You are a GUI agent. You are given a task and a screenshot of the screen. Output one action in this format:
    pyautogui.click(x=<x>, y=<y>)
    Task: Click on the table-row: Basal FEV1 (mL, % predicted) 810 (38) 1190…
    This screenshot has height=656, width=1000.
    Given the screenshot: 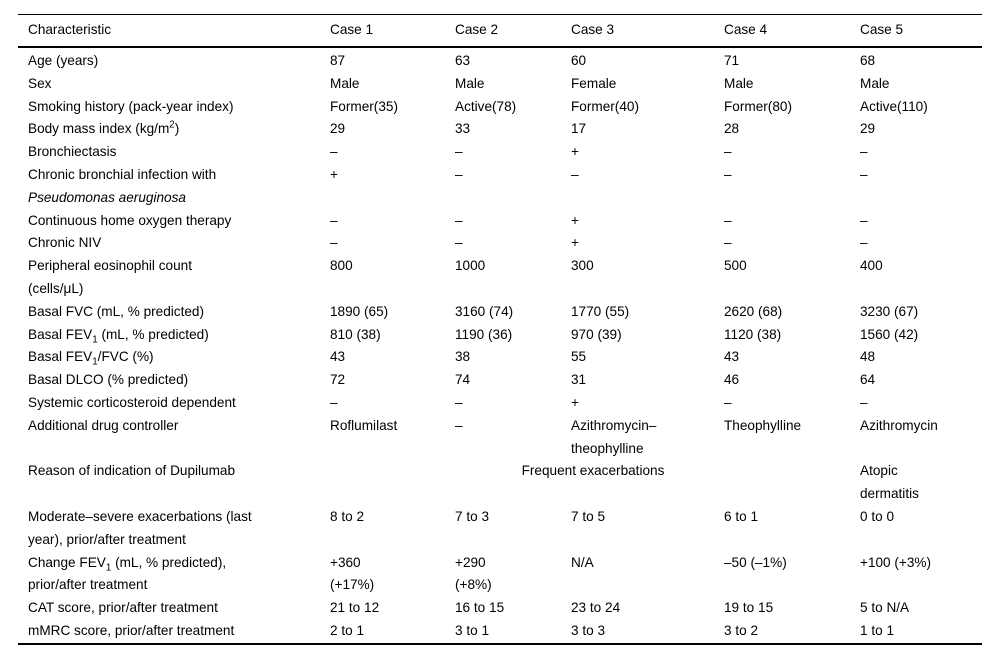 What is the action you would take?
    pyautogui.click(x=500, y=335)
    